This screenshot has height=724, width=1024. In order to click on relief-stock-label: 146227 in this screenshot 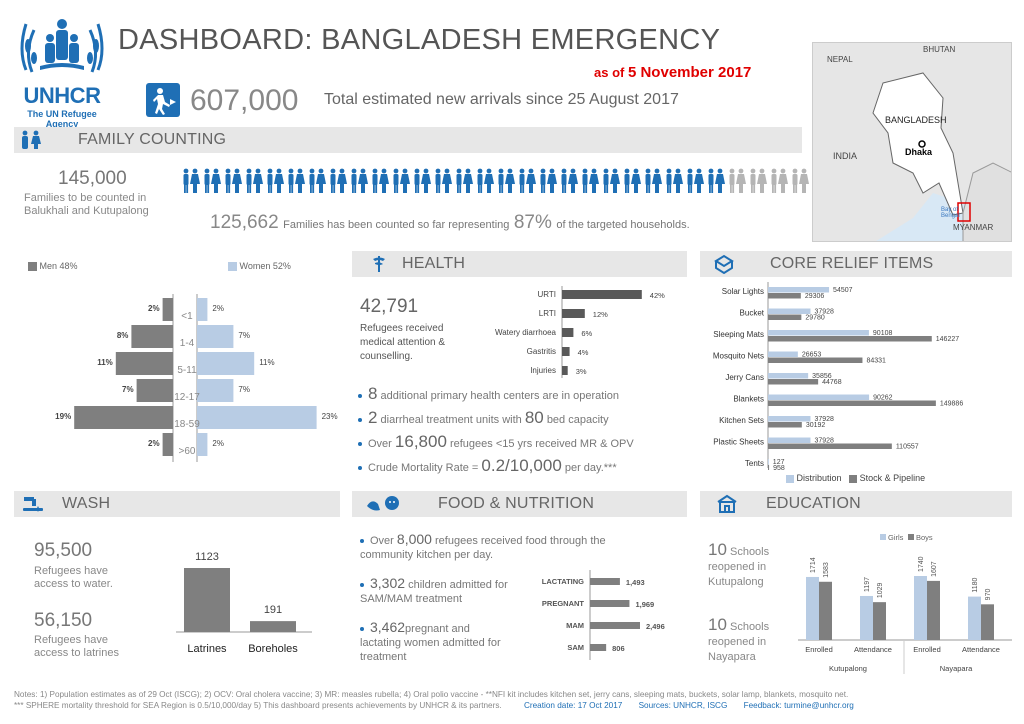, I will do `click(947, 339)`.